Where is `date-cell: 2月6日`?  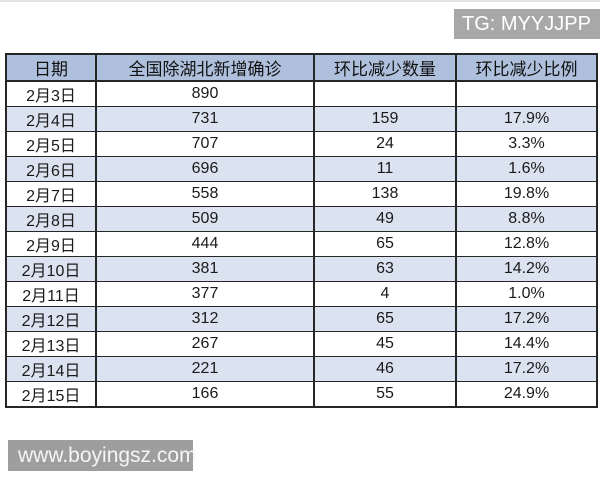 date-cell: 2月6日 is located at coordinates (51, 169).